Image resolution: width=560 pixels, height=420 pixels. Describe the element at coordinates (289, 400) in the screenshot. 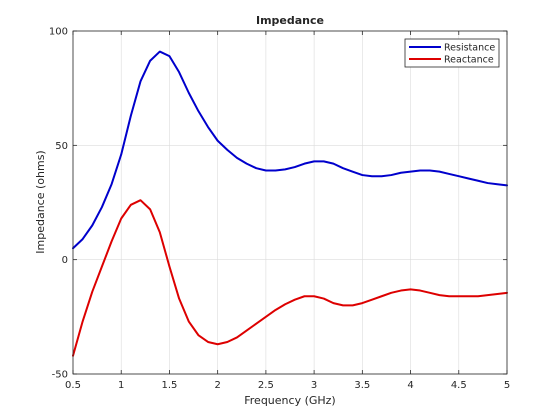

I see `x-axis-label: Frequency (GHz)` at that location.